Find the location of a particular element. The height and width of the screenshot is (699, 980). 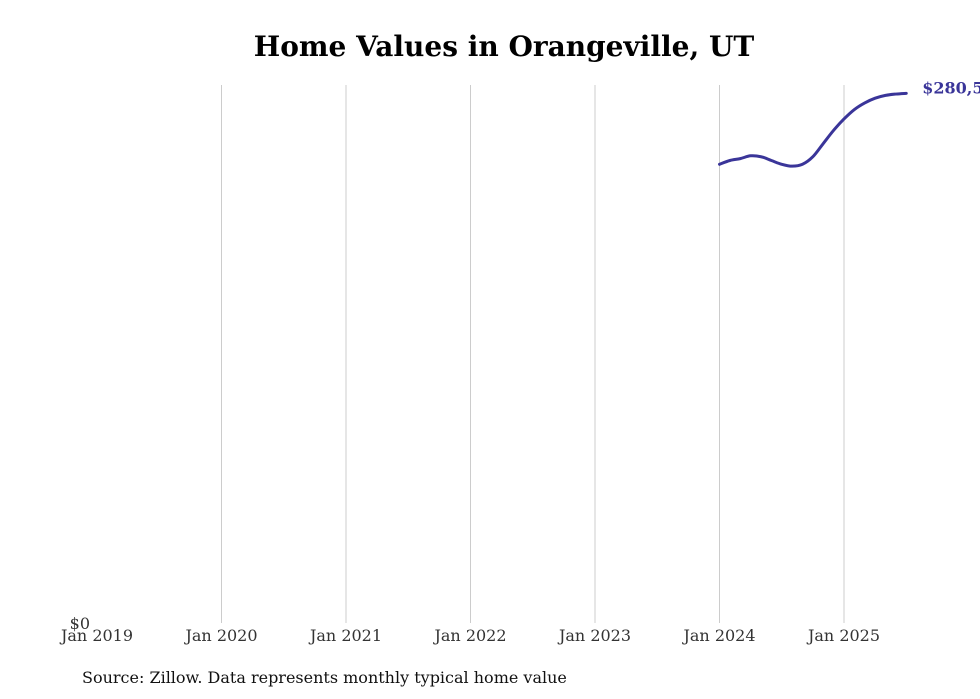

end-value-label: $280,58 is located at coordinates (951, 87).